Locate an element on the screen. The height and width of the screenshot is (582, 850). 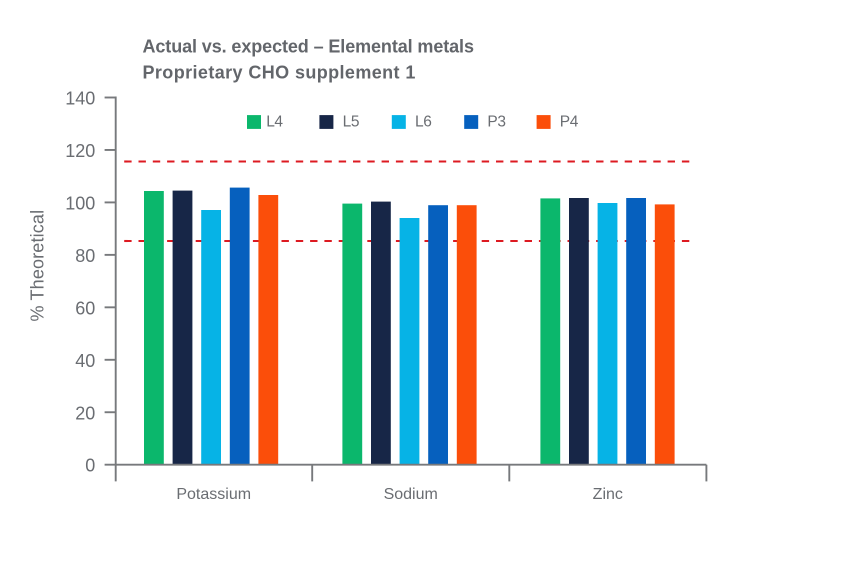
svg-text: L6 is located at coordinates (423, 122).